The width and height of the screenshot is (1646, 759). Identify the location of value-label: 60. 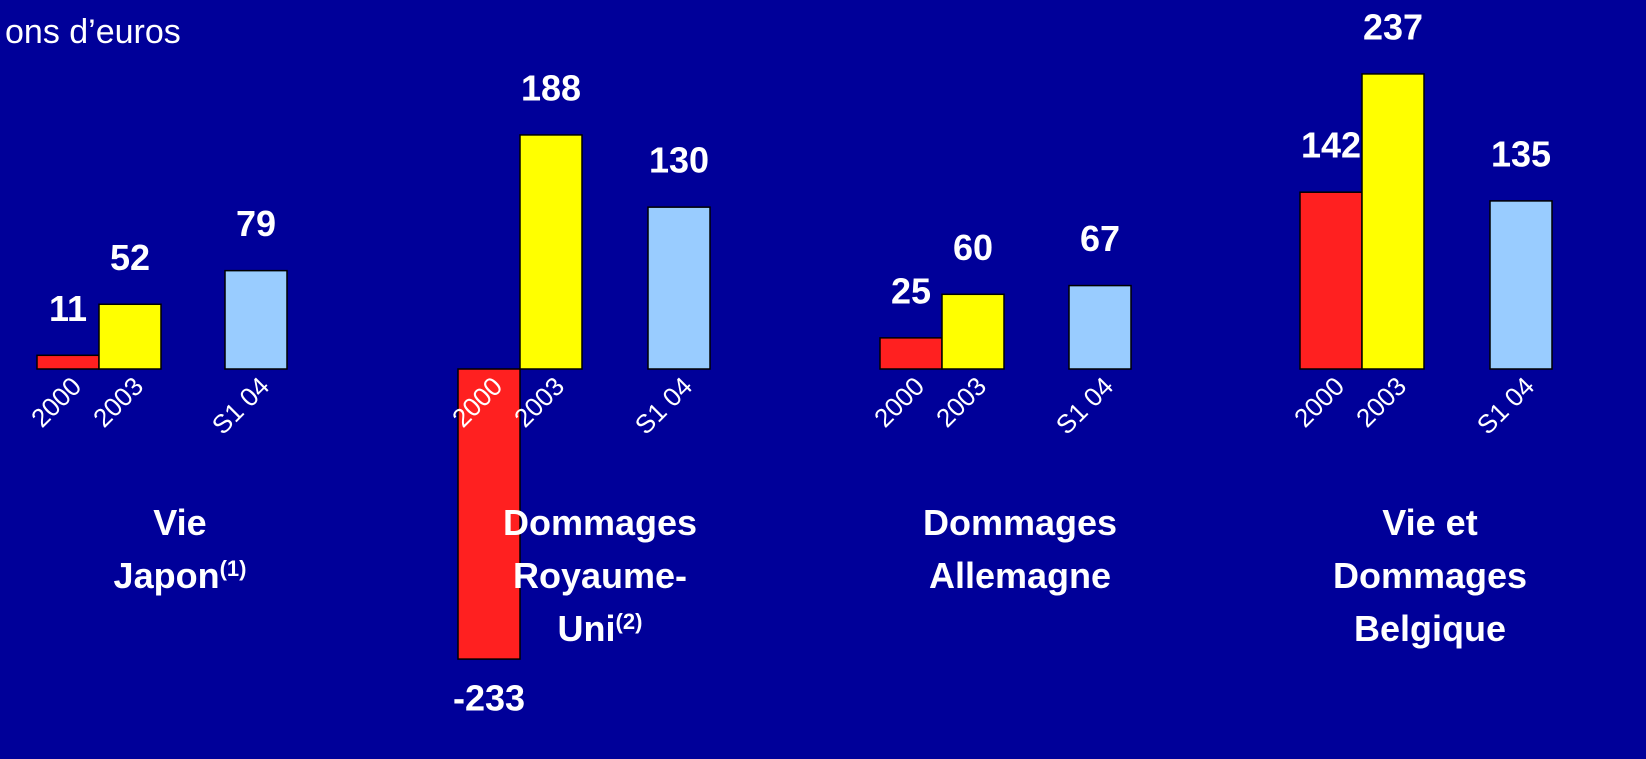
(973, 247).